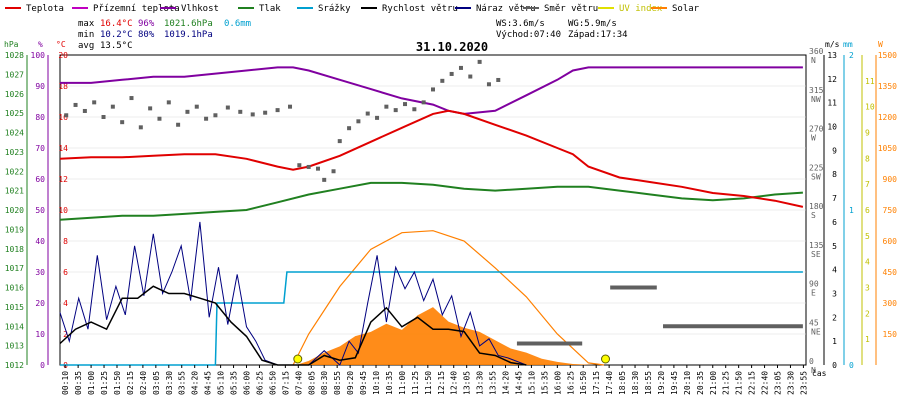 This screenshot has height=400, width=900. I want to click on stat-rain: 0.6mm, so click(237, 24).